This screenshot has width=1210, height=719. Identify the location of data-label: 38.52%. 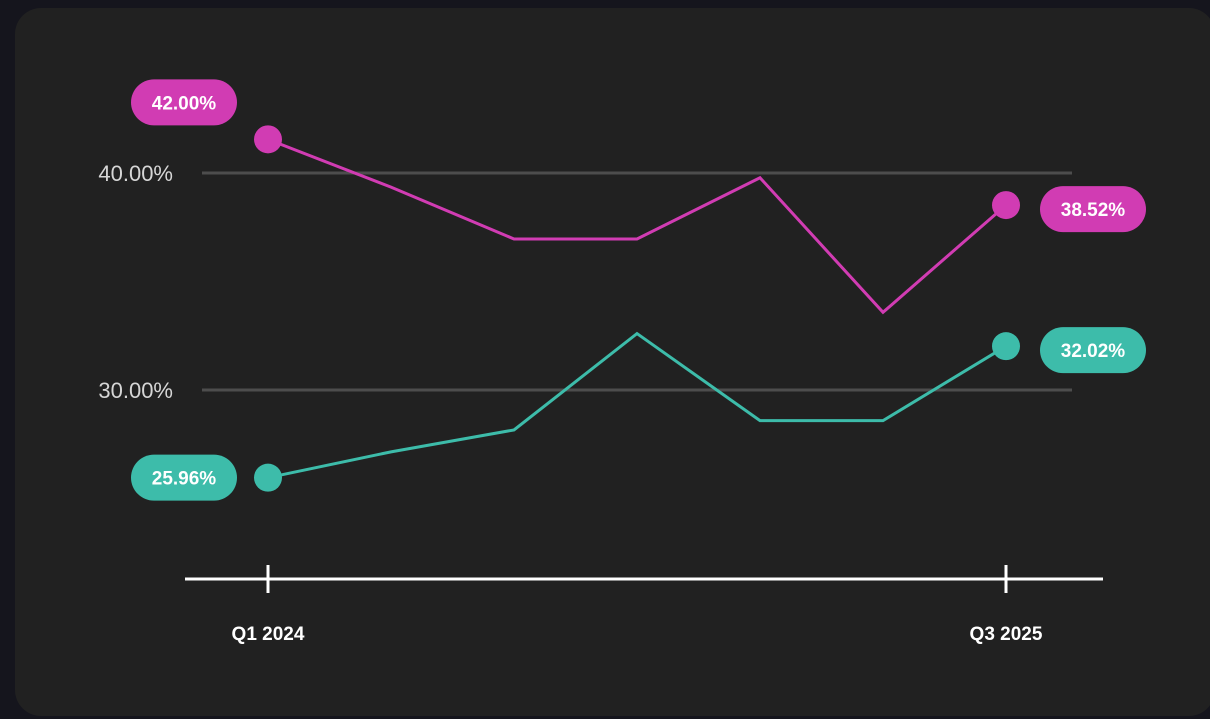
(1093, 210).